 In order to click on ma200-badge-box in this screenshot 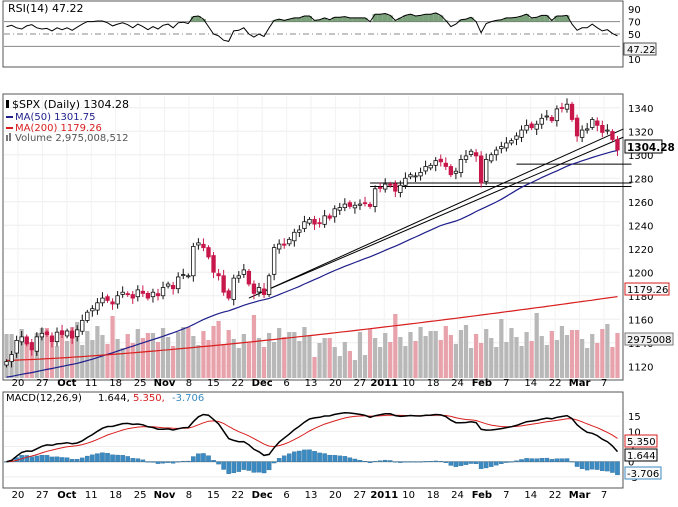, I will do `click(647, 289)`.